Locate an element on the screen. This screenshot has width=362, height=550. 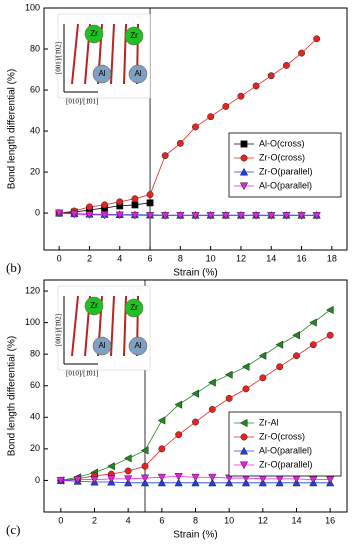
panel-label: (b) is located at coordinates (13, 267).